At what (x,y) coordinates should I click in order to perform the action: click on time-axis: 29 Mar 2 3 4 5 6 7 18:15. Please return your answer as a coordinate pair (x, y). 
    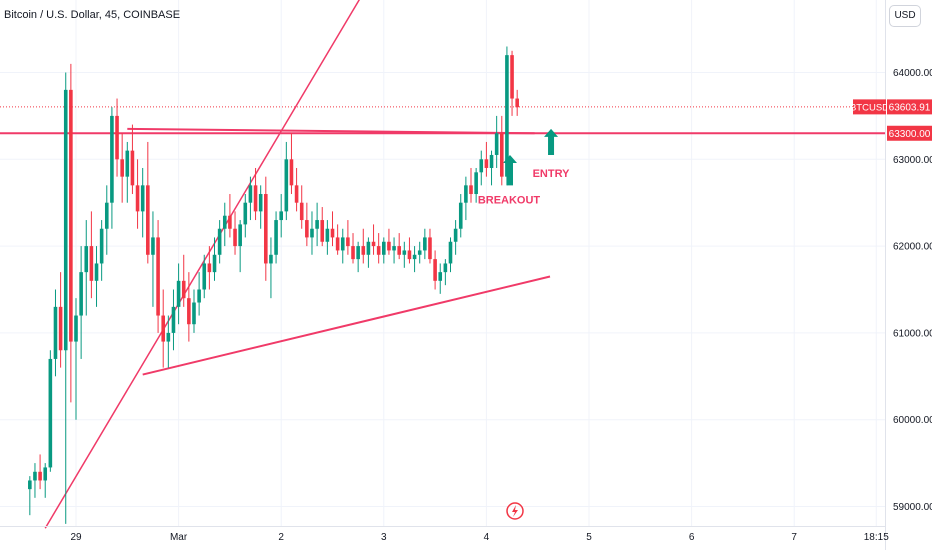
    Looking at the image, I should click on (444, 534).